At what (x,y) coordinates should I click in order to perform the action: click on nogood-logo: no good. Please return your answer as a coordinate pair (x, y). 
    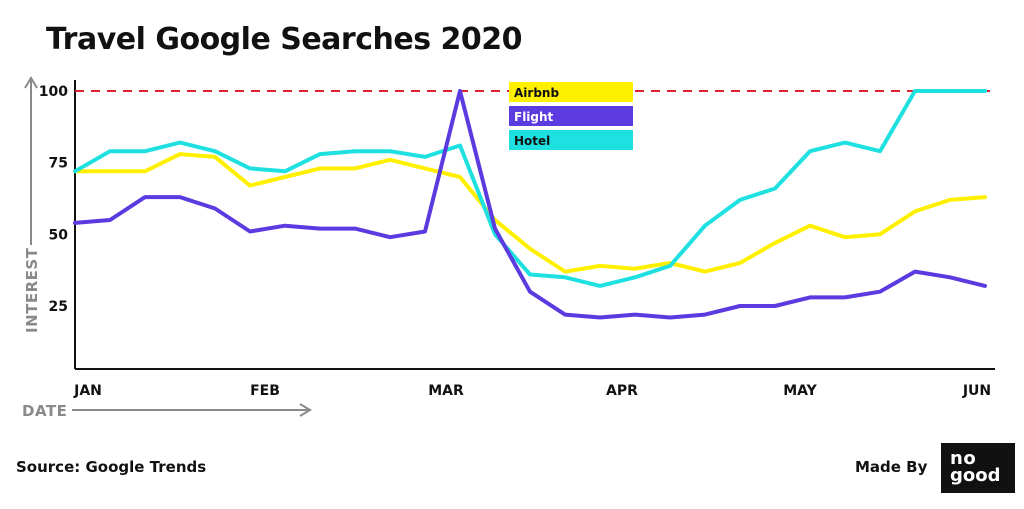
    Looking at the image, I should click on (978, 468).